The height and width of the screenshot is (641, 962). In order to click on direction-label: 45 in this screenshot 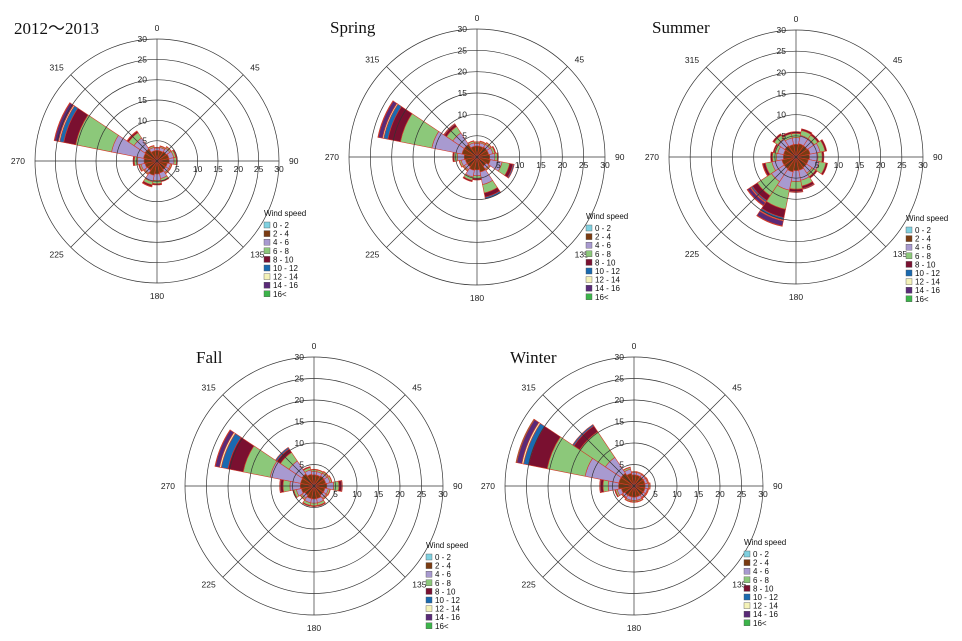, I will do `click(737, 388)`.